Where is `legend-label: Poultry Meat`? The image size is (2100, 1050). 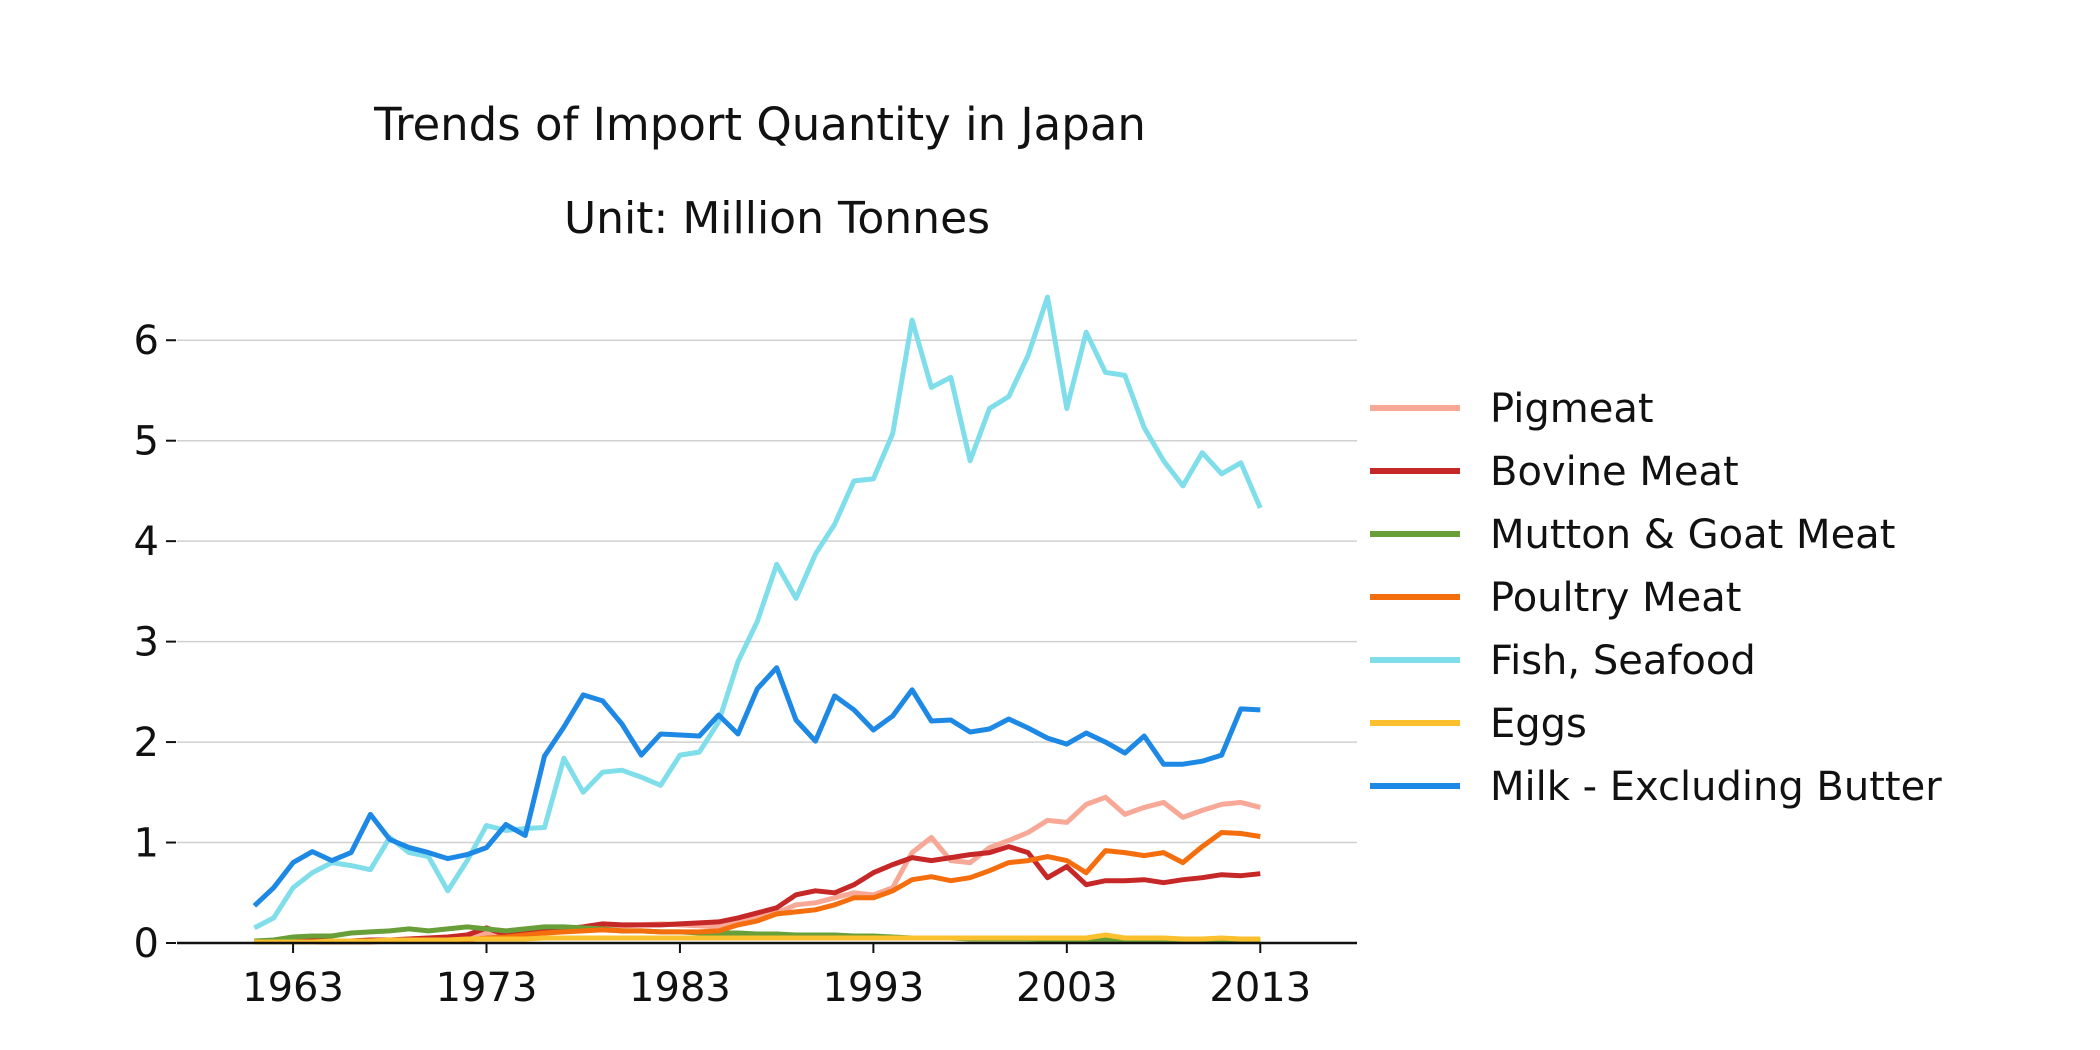
legend-label: Poultry Meat is located at coordinates (1615, 598).